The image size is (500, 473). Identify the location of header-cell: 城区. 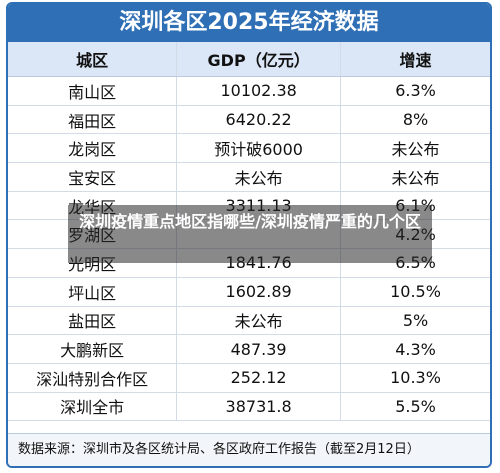
(92, 59).